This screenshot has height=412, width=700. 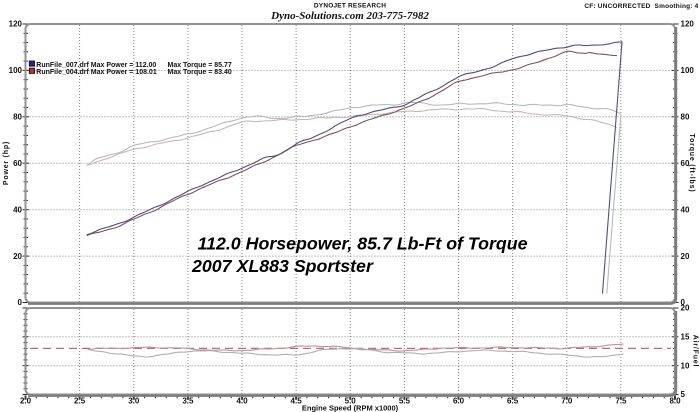 What do you see at coordinates (6, 163) in the screenshot?
I see `svg-text: Power (hp)` at bounding box center [6, 163].